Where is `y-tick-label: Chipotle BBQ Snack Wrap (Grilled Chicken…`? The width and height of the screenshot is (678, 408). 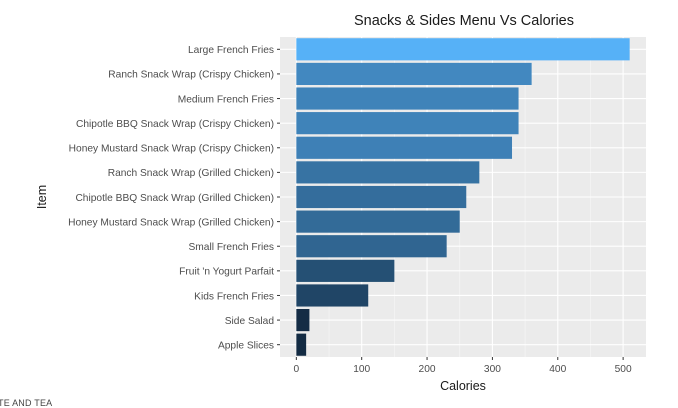
y-tick-label: Chipotle BBQ Snack Wrap (Grilled Chicken… is located at coordinates (174, 198).